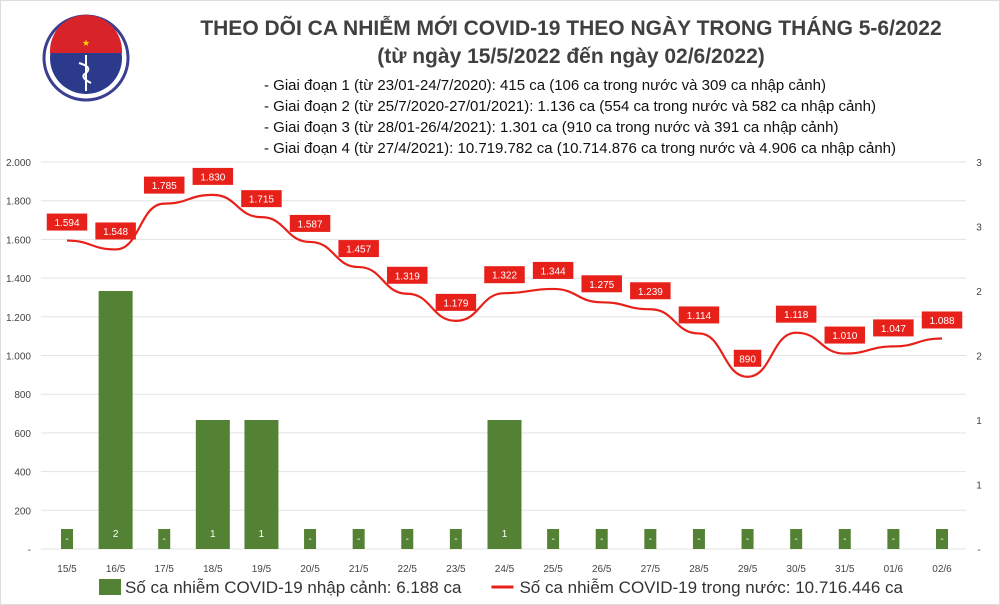 This screenshot has height=605, width=1000. I want to click on x-axis-tick: 31/5, so click(845, 569).